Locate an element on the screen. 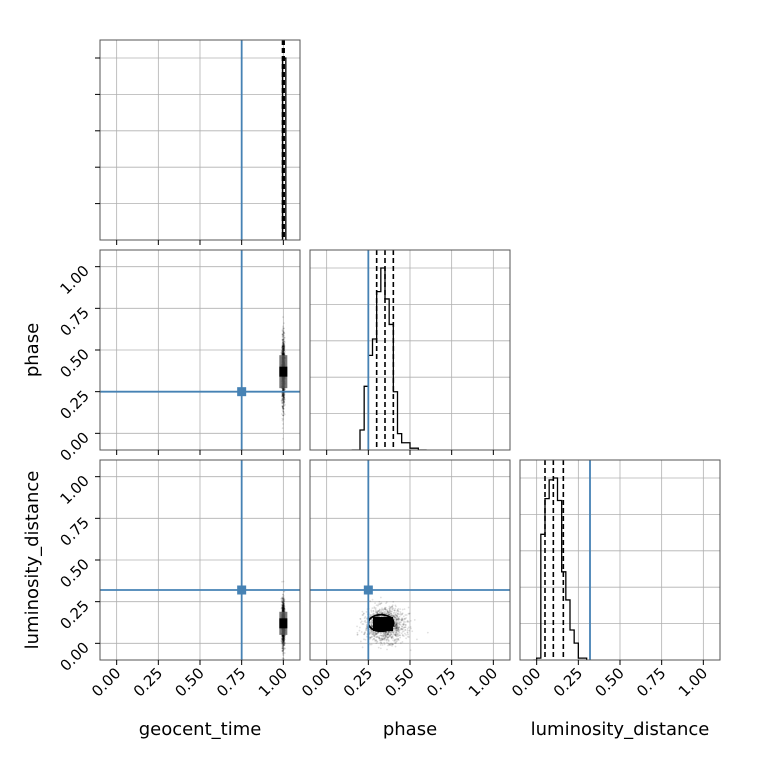  x-tick-label: 1.00 is located at coordinates (483, 682).